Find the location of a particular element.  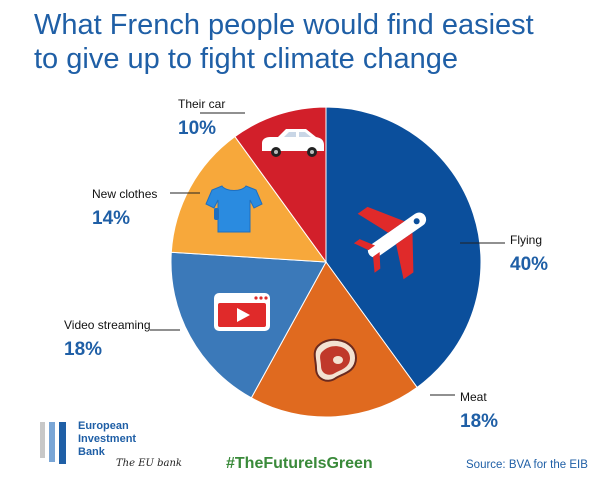

label-meat: Meat 18% is located at coordinates (479, 411).